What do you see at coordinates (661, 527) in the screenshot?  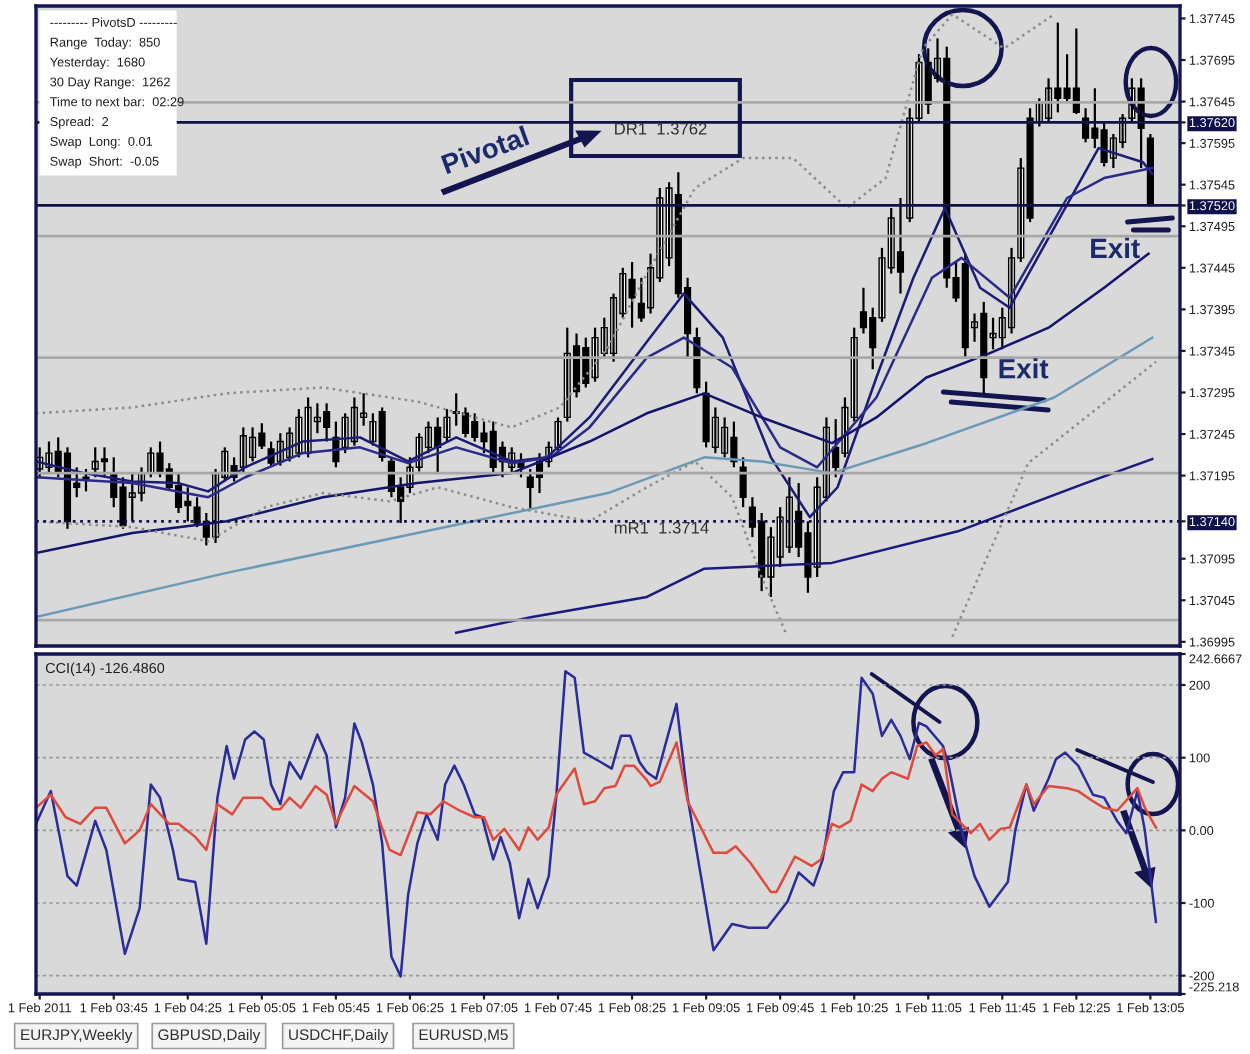 I see `ref-line-label: mR1 1.3714` at bounding box center [661, 527].